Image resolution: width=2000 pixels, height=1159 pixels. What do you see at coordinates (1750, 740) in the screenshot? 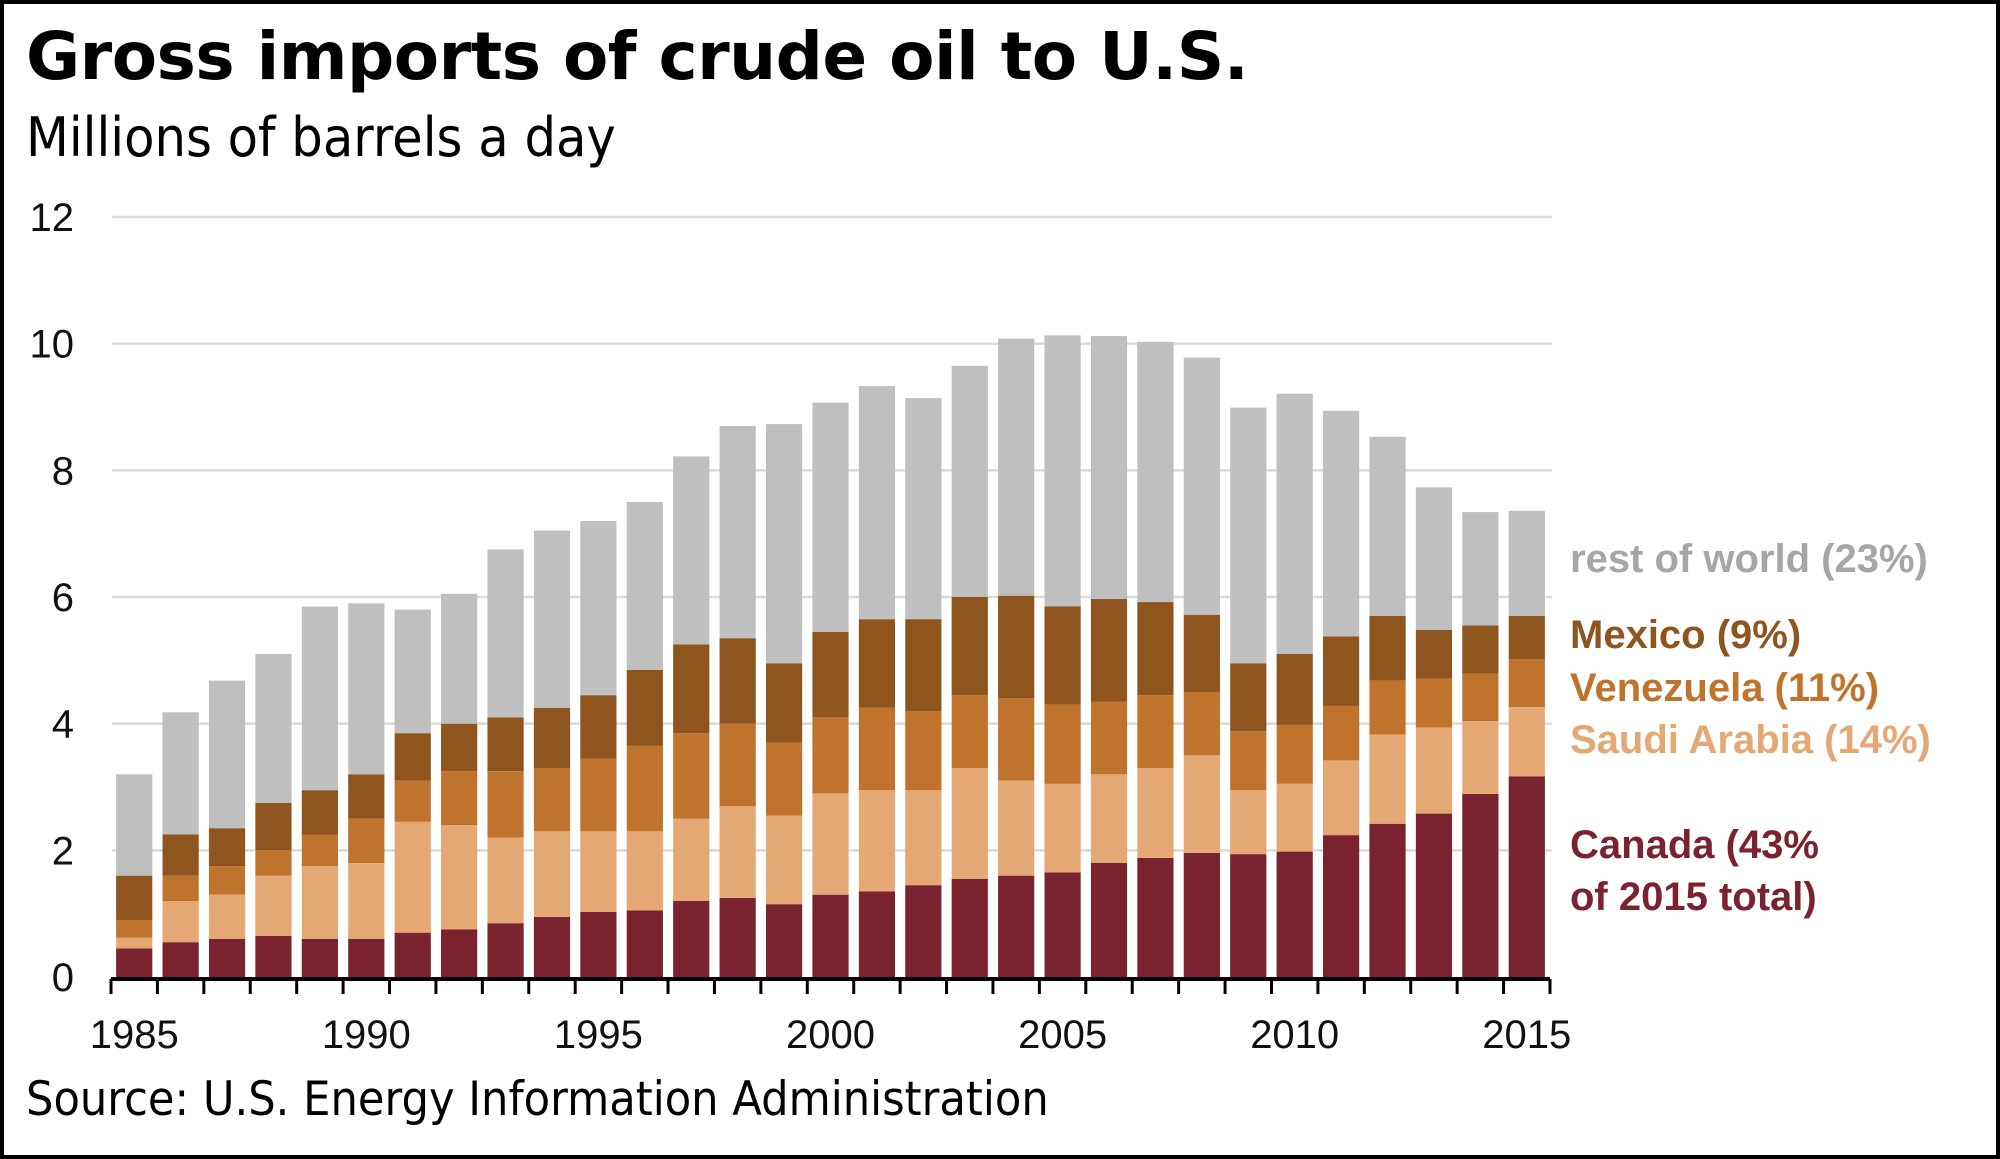
I see `legend-label-saudi-arabia: Saudi Arabia (14%)` at bounding box center [1750, 740].